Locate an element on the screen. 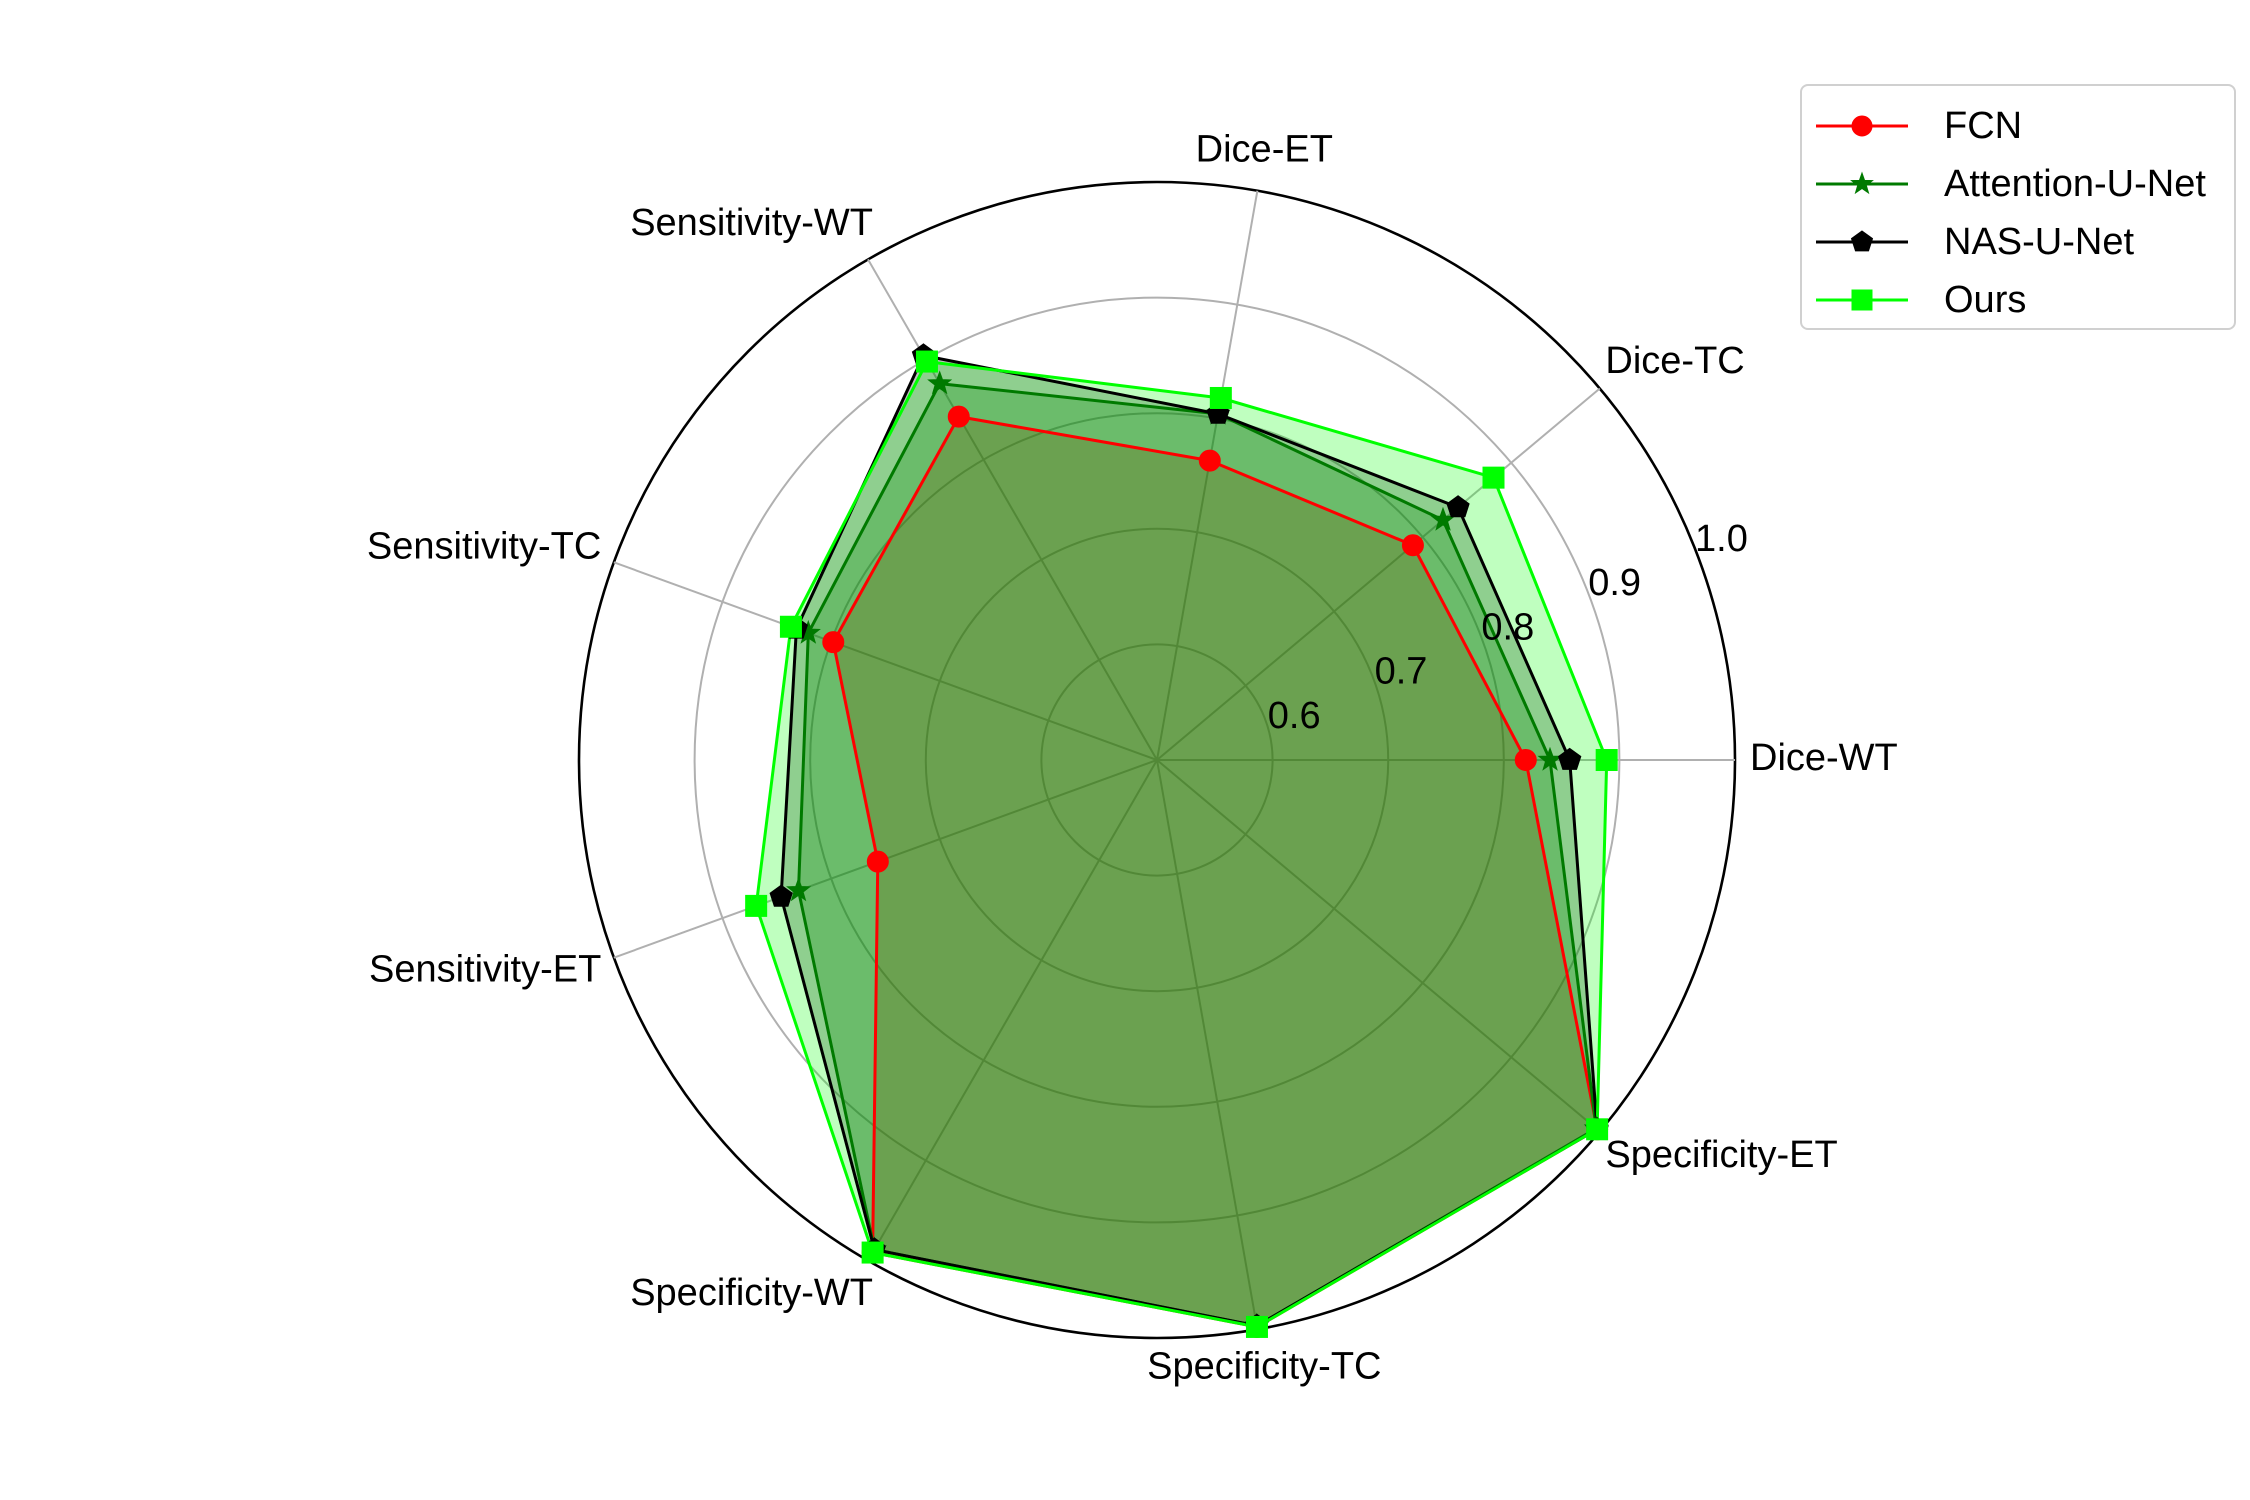  marker-ours-dice-et is located at coordinates (1220, 397).